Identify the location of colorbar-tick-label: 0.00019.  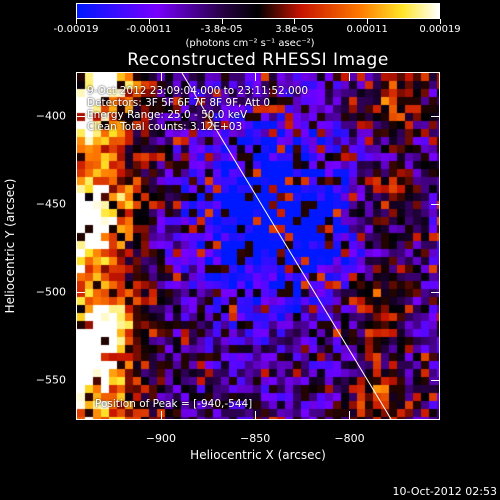
(440, 29).